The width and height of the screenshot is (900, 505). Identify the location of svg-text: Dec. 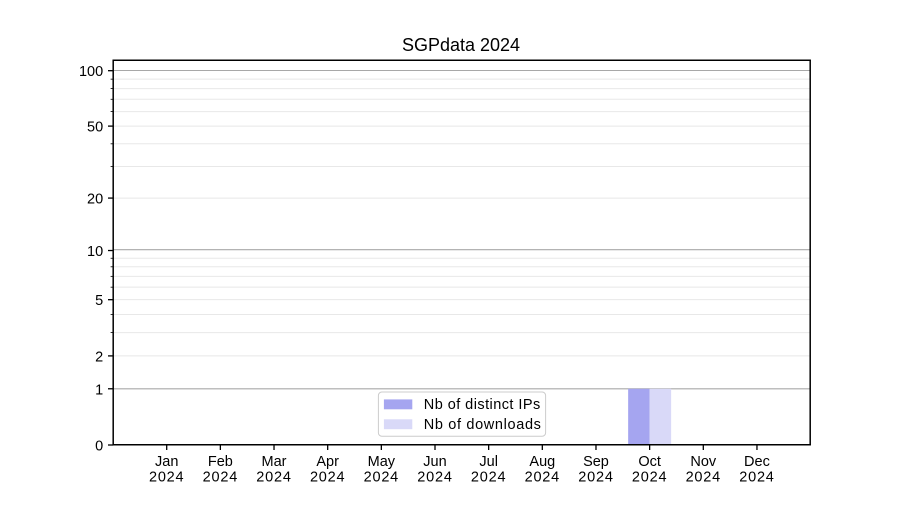
(757, 462).